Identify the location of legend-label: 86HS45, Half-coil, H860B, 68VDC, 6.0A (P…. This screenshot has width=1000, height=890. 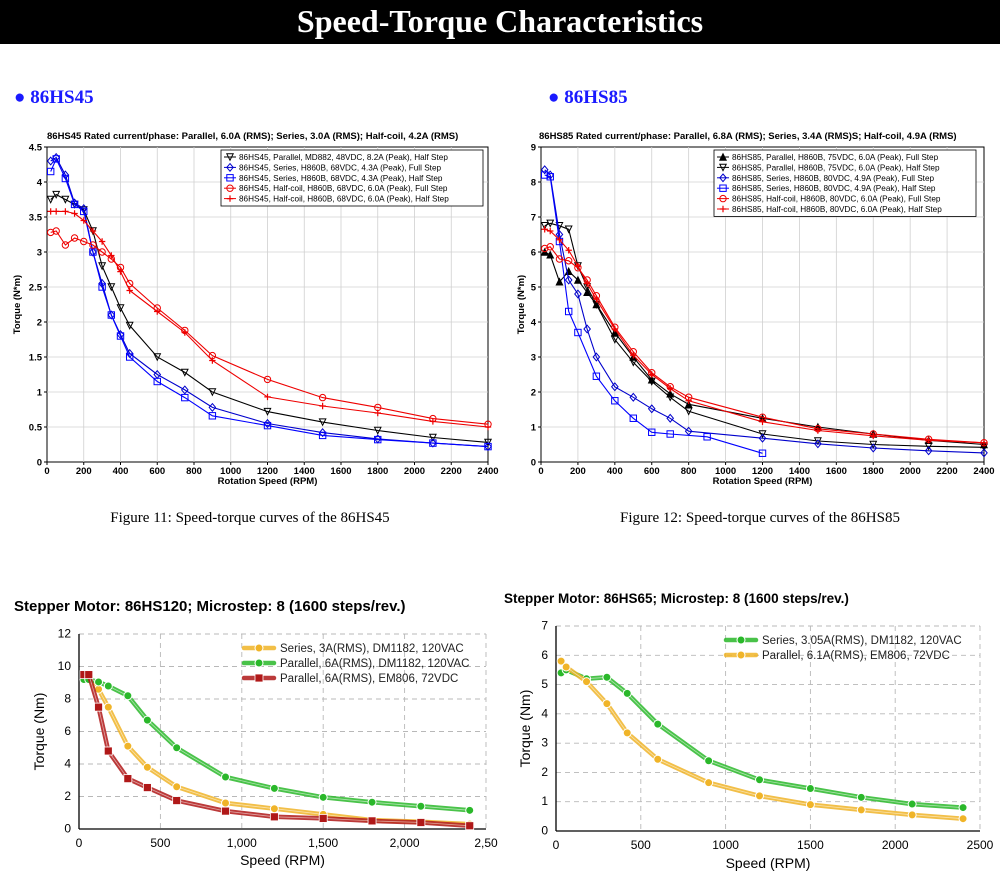
(343, 188).